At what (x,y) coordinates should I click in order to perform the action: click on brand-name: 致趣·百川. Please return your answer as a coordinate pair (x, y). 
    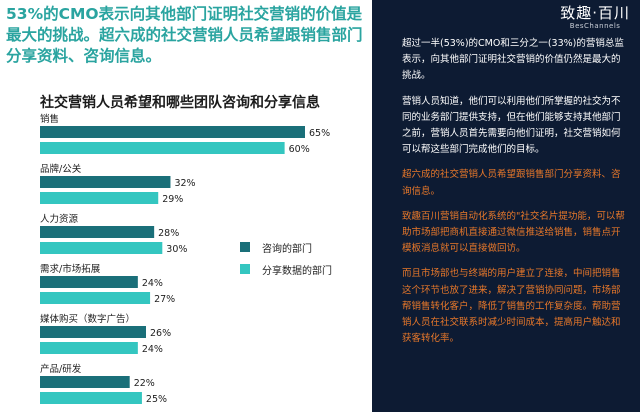
    Looking at the image, I should click on (595, 13).